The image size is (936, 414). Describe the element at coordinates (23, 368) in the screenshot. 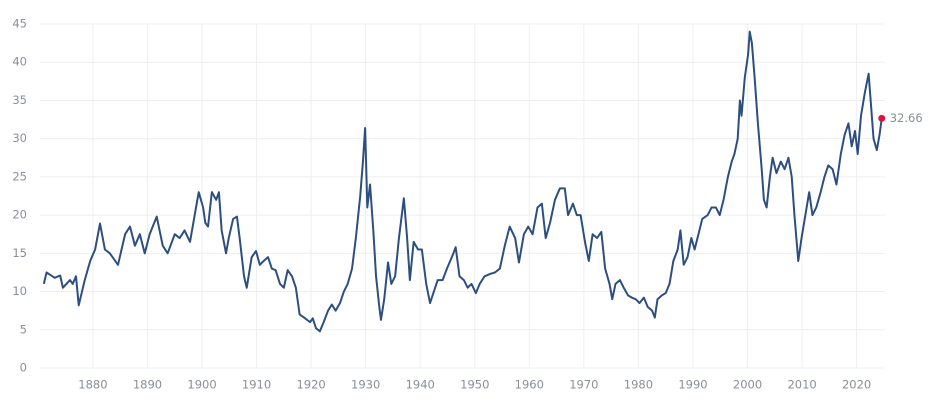

I see `y-tick-label: 0` at that location.